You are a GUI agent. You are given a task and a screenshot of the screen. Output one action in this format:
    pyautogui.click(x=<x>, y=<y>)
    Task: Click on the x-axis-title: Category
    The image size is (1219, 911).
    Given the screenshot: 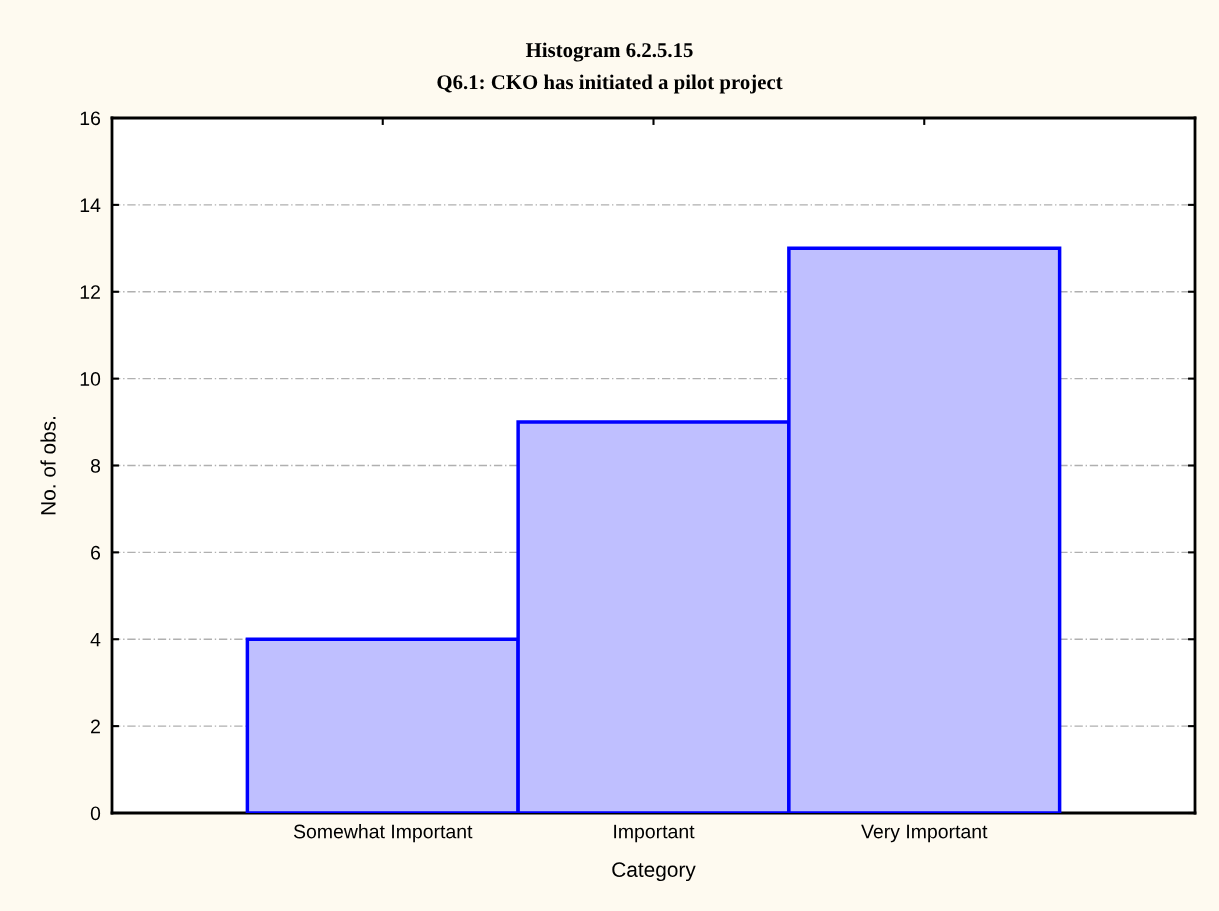 What is the action you would take?
    pyautogui.click(x=654, y=872)
    